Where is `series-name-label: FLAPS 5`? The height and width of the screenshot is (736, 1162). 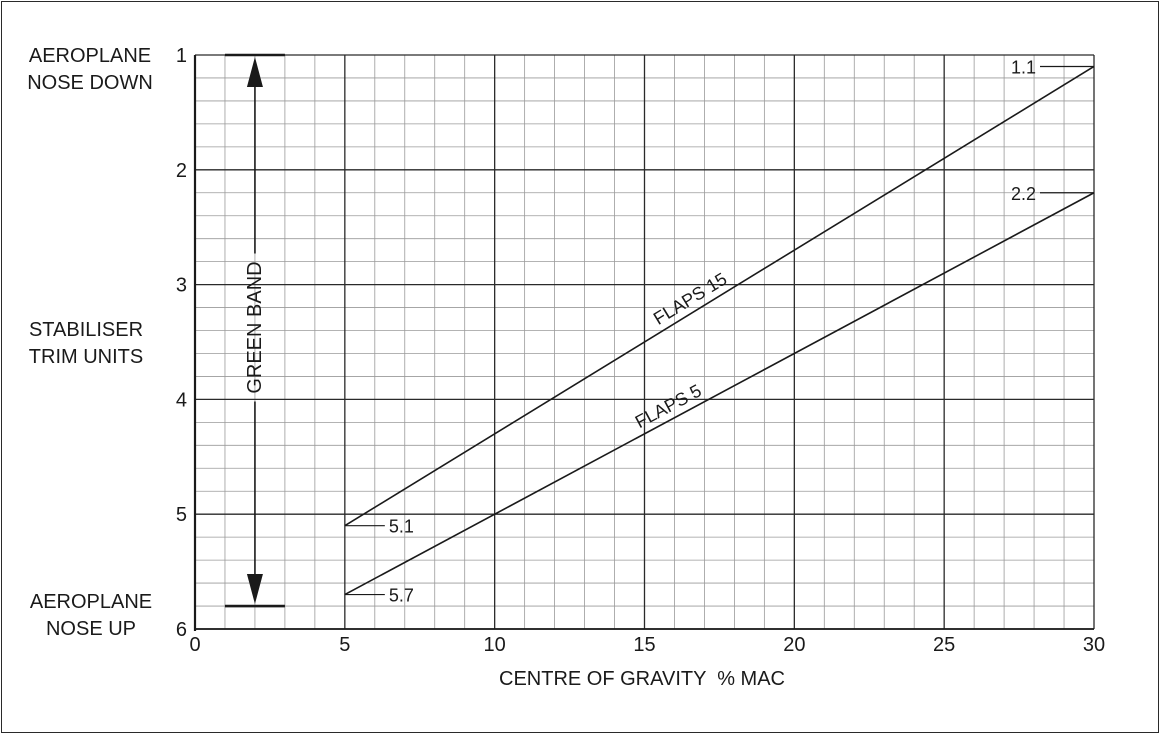
series-name-label: FLAPS 5 is located at coordinates (668, 406).